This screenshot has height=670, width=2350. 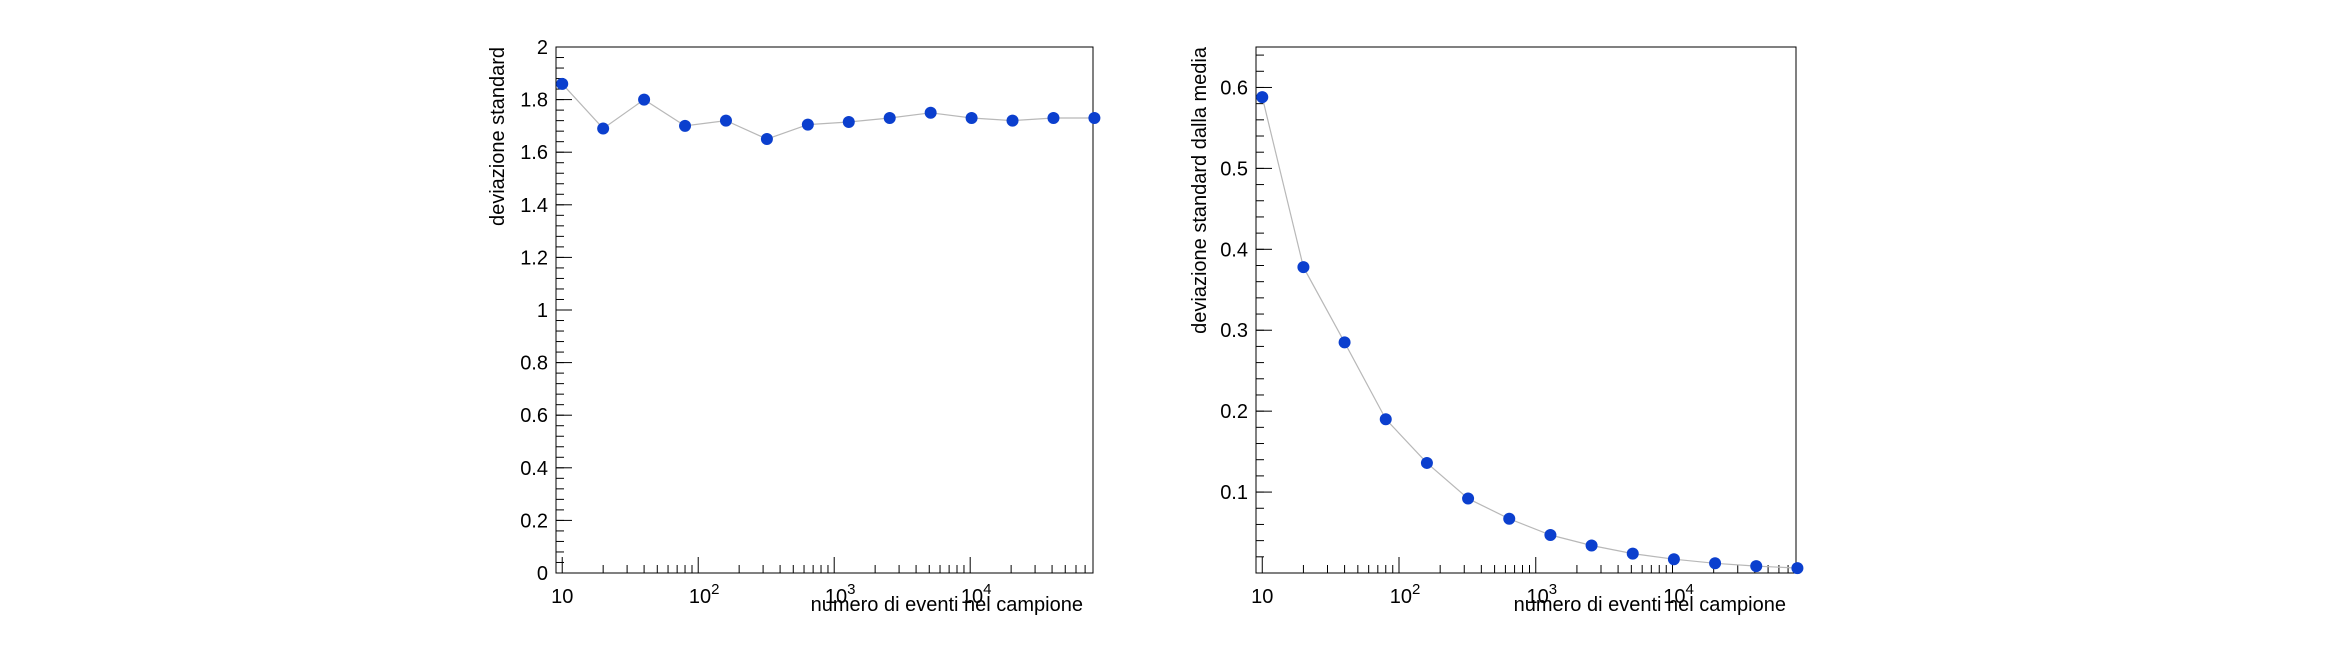 I want to click on y-axis-title: deviazione standard, so click(x=498, y=136).